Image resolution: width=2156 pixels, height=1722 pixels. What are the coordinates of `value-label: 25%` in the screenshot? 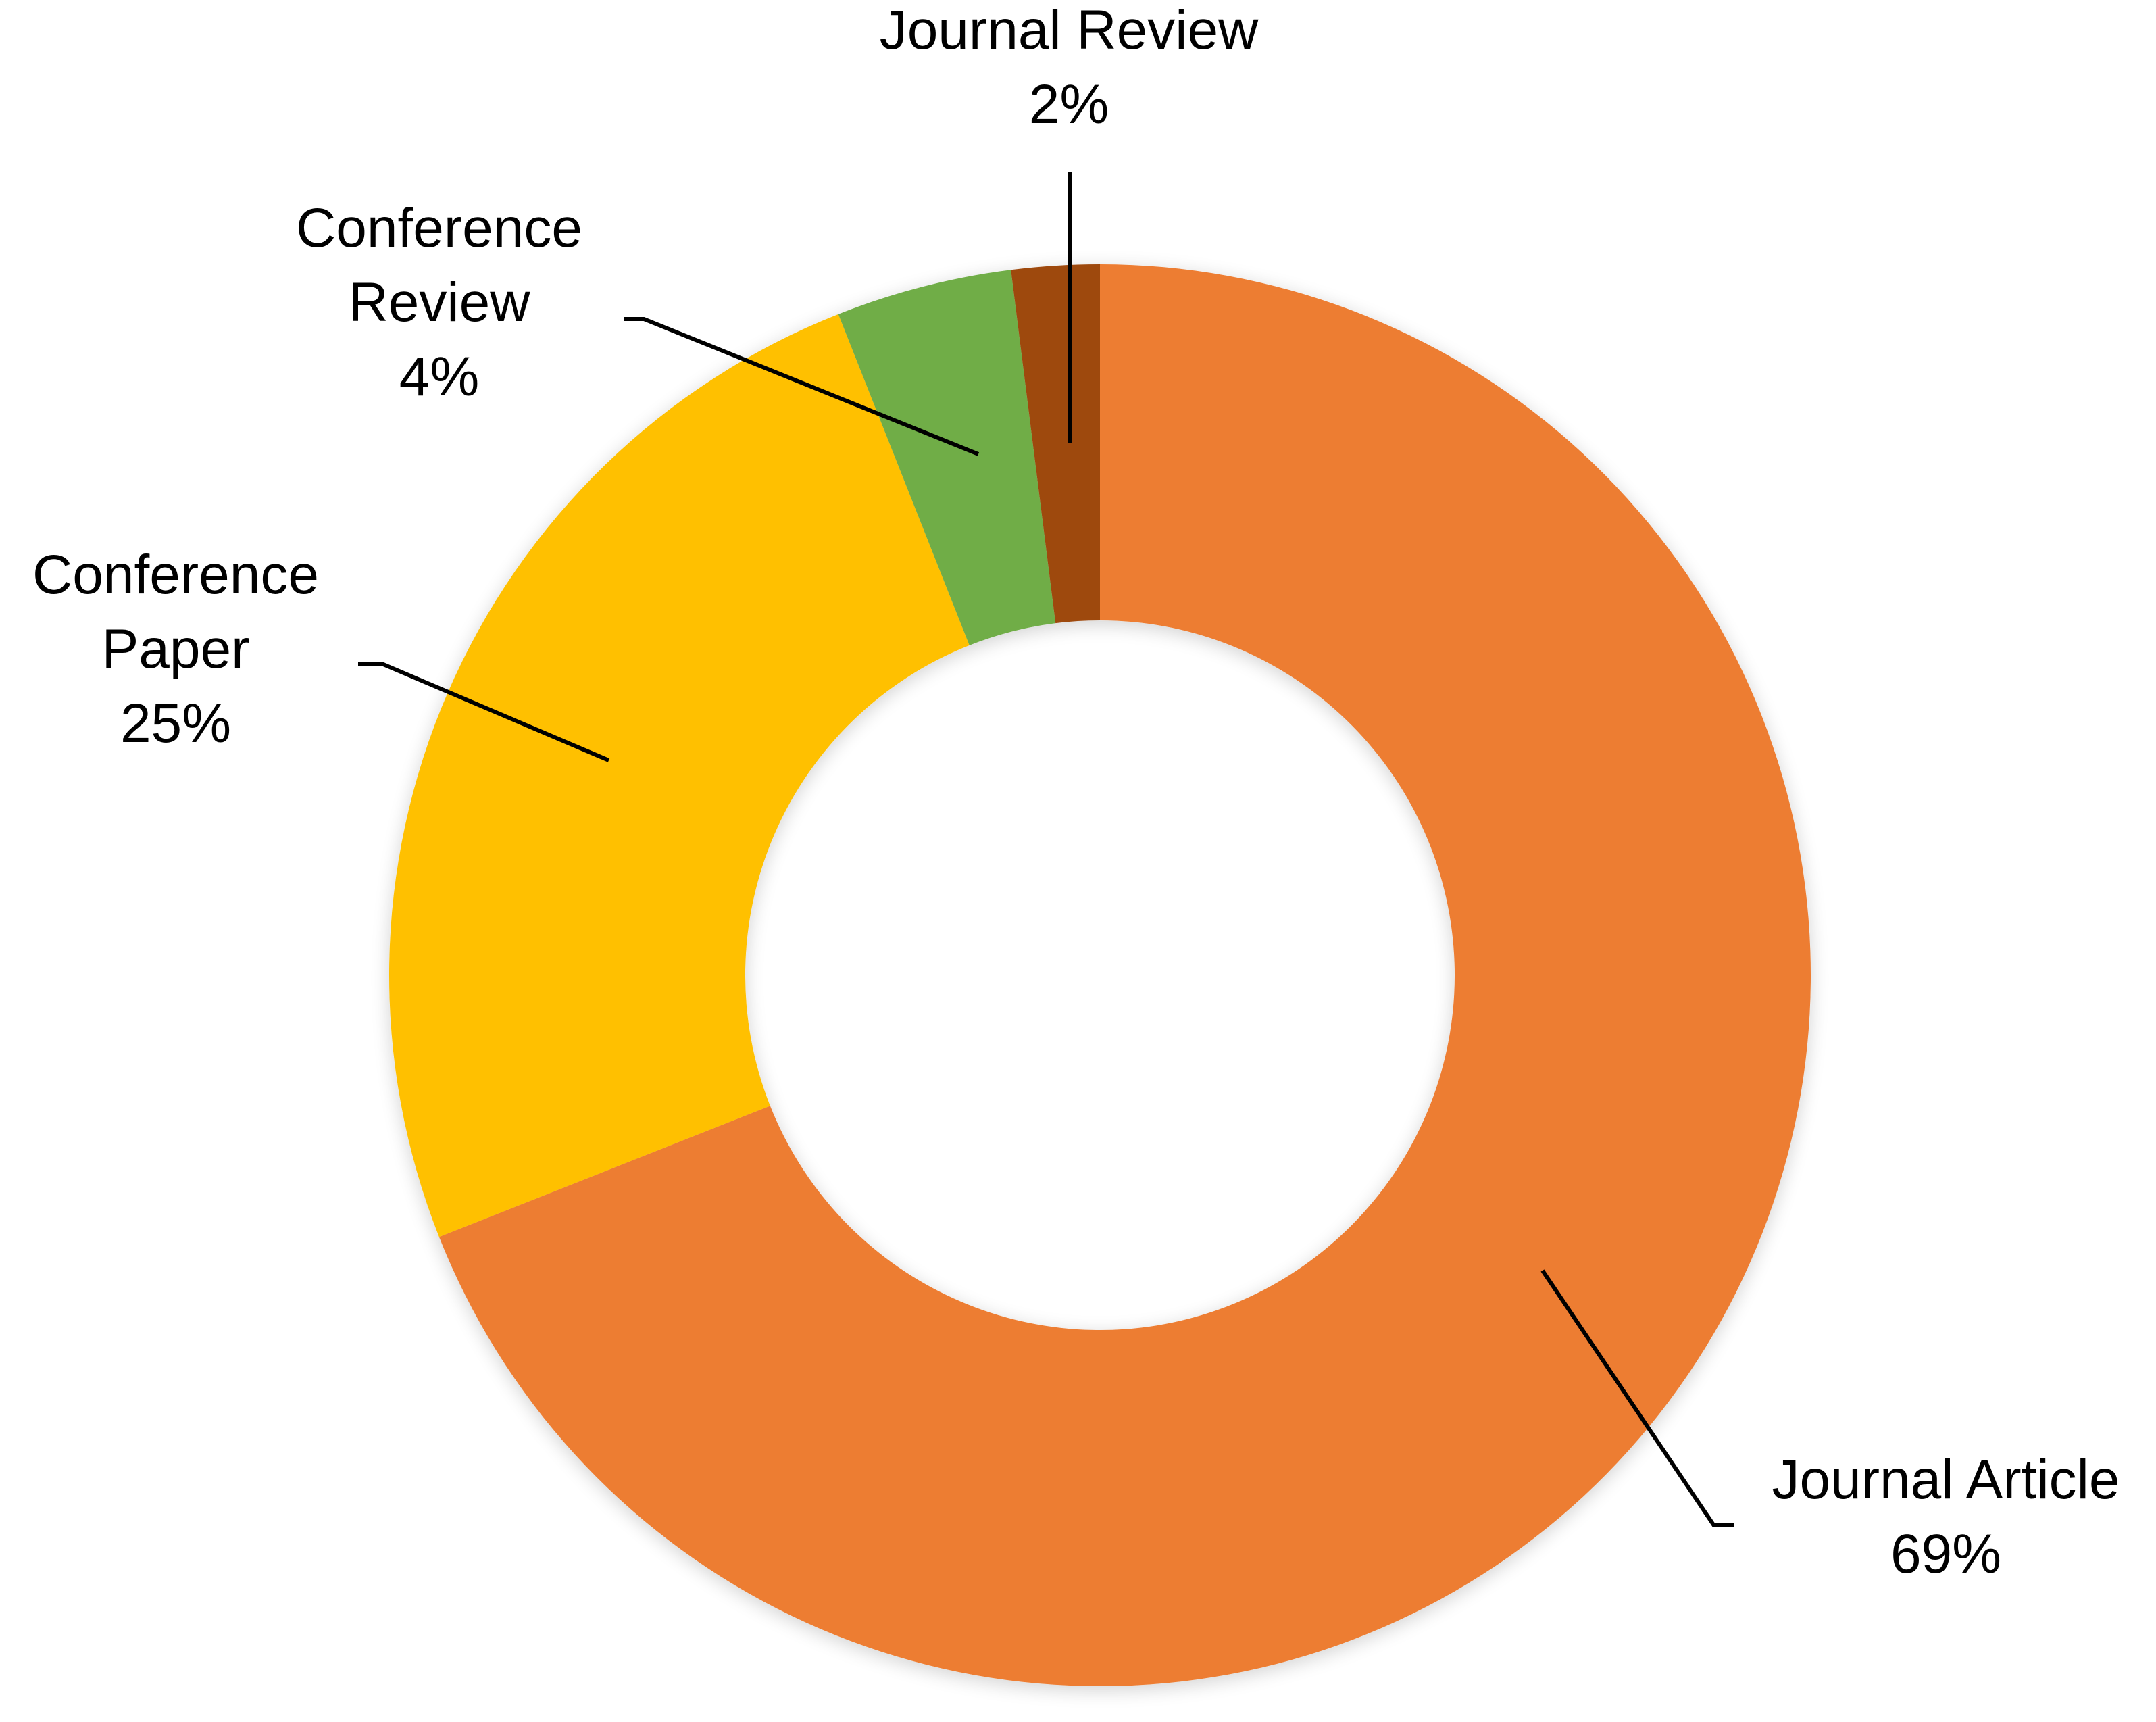 It's located at (175, 723).